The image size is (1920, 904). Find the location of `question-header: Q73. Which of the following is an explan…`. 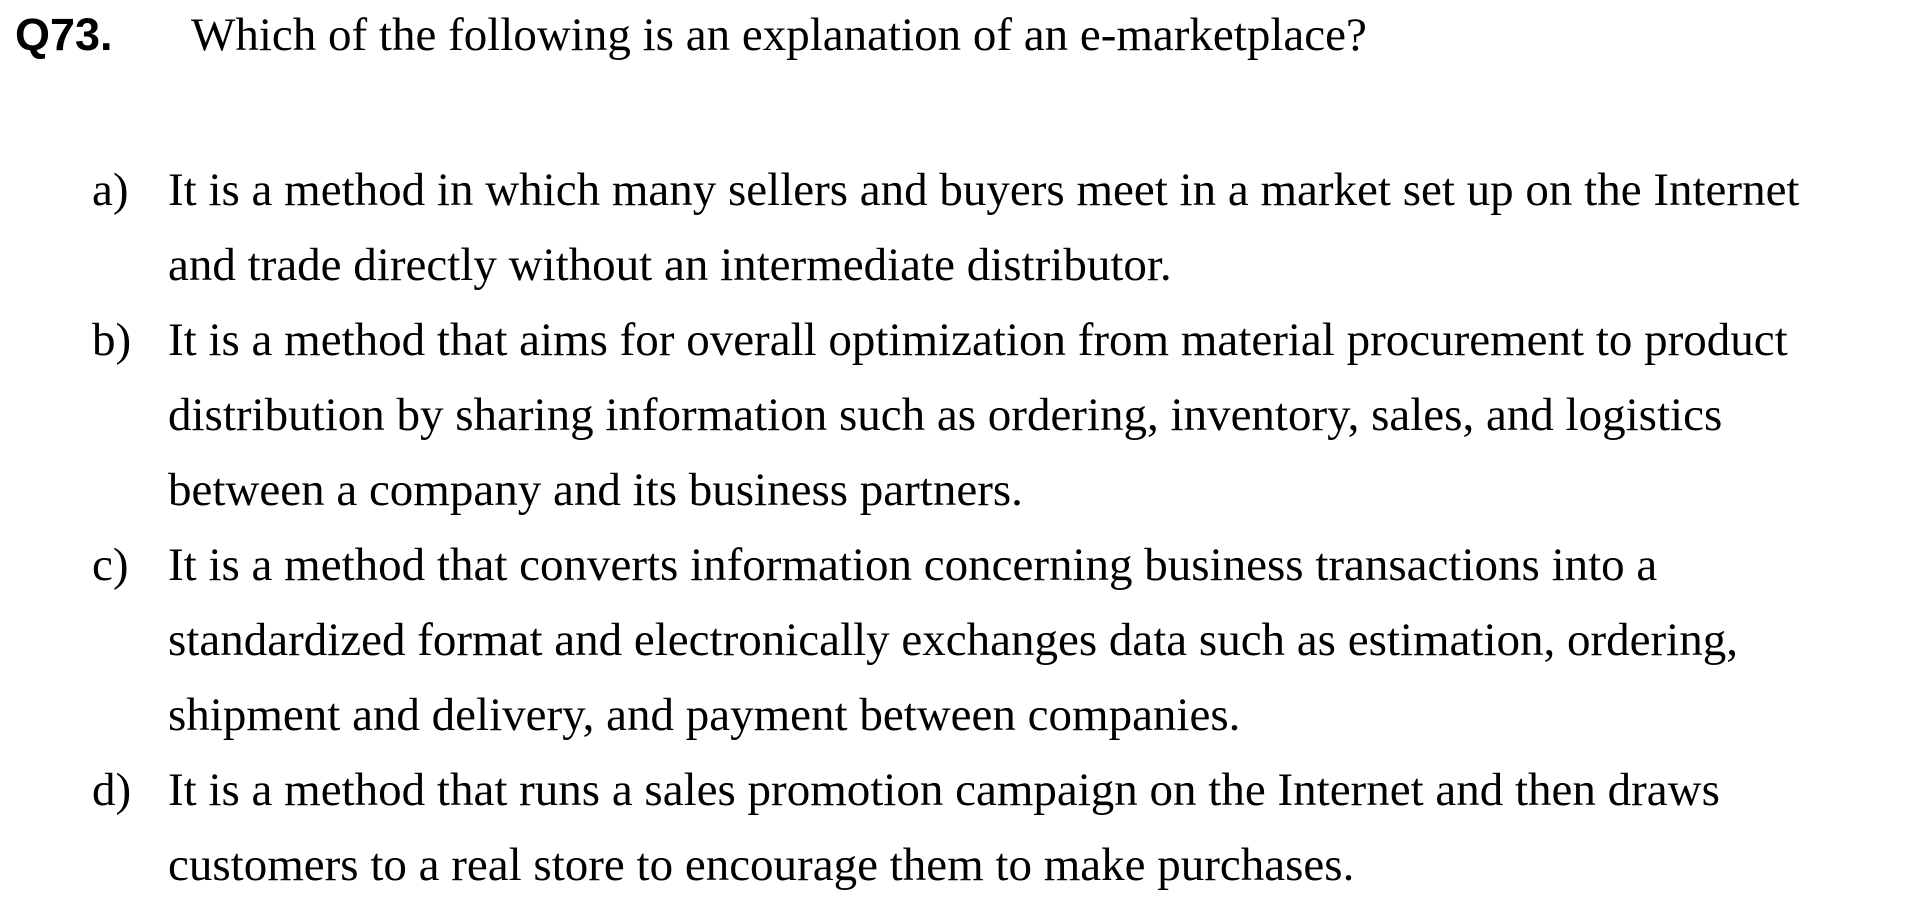

question-header: Q73. Which of the following is an explan… is located at coordinates (691, 35).